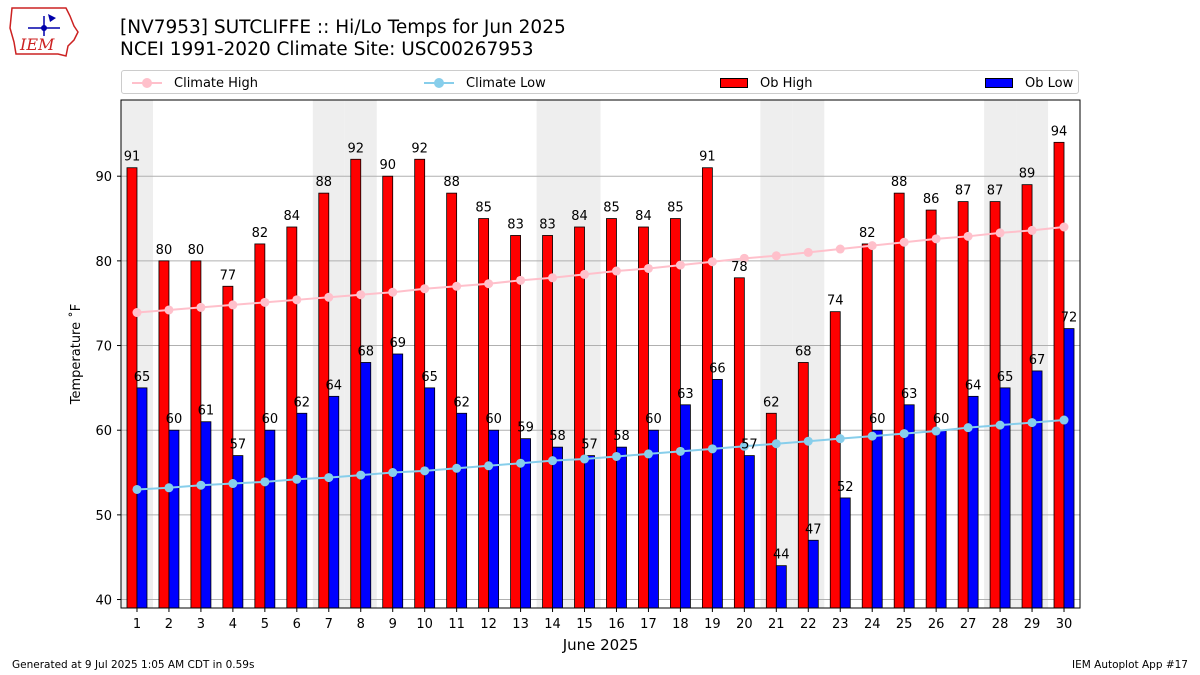 This screenshot has height=675, width=1200. What do you see at coordinates (142, 377) in the screenshot?
I see `ob-low-label: 65` at bounding box center [142, 377].